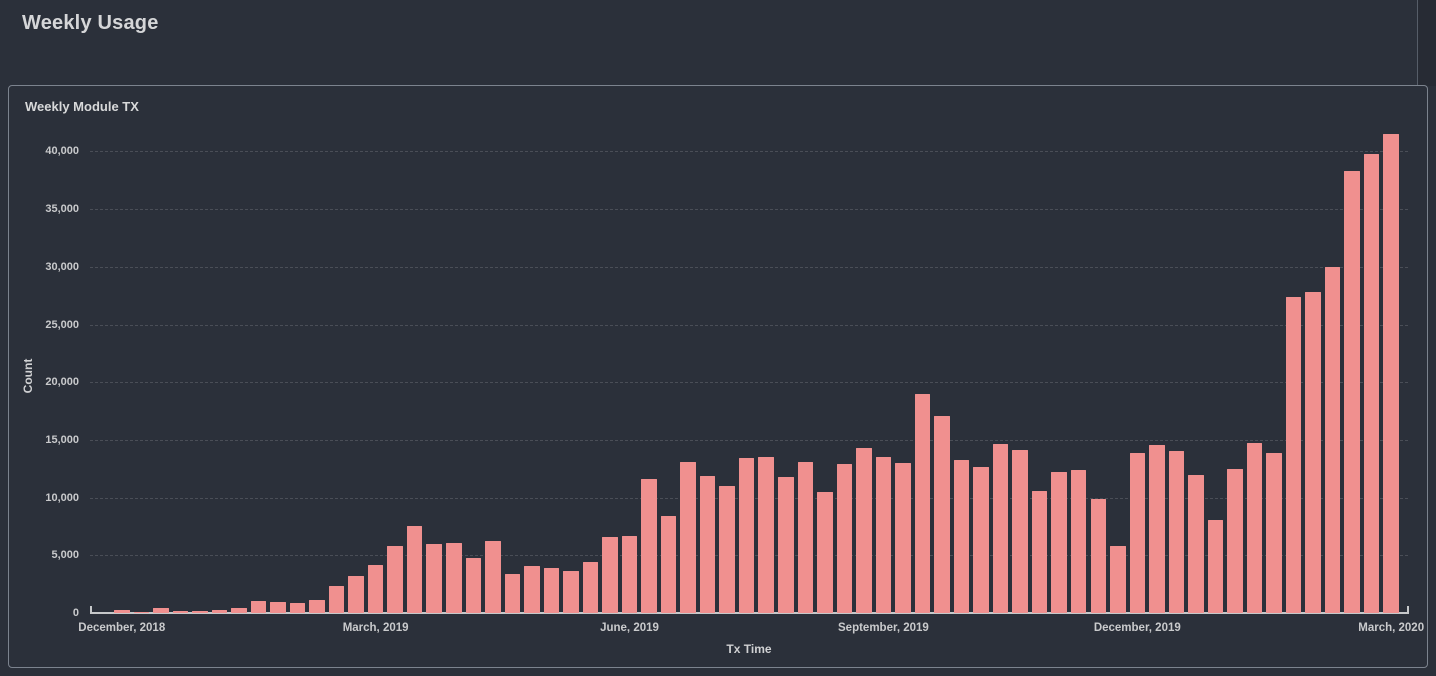 This screenshot has height=676, width=1436. I want to click on y-tick-label: 5,000, so click(65, 555).